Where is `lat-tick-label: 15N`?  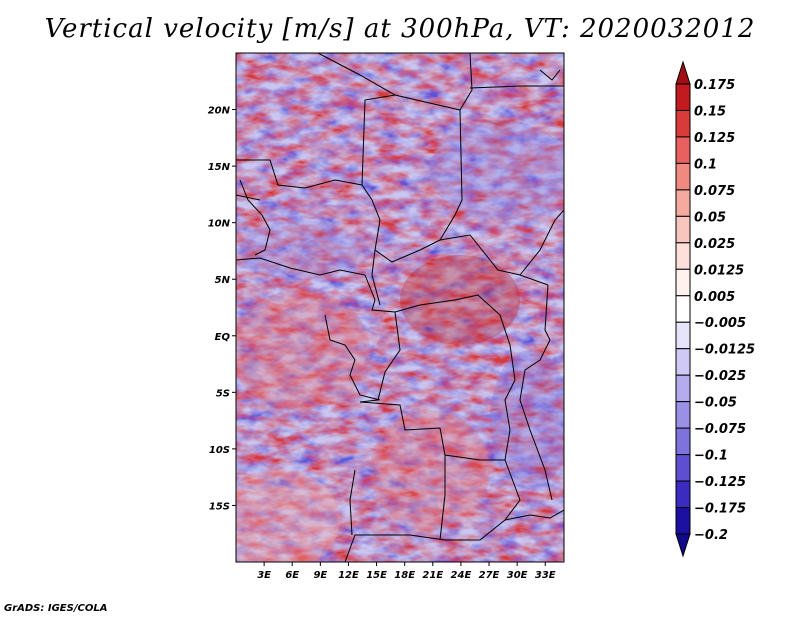 lat-tick-label: 15N is located at coordinates (219, 167).